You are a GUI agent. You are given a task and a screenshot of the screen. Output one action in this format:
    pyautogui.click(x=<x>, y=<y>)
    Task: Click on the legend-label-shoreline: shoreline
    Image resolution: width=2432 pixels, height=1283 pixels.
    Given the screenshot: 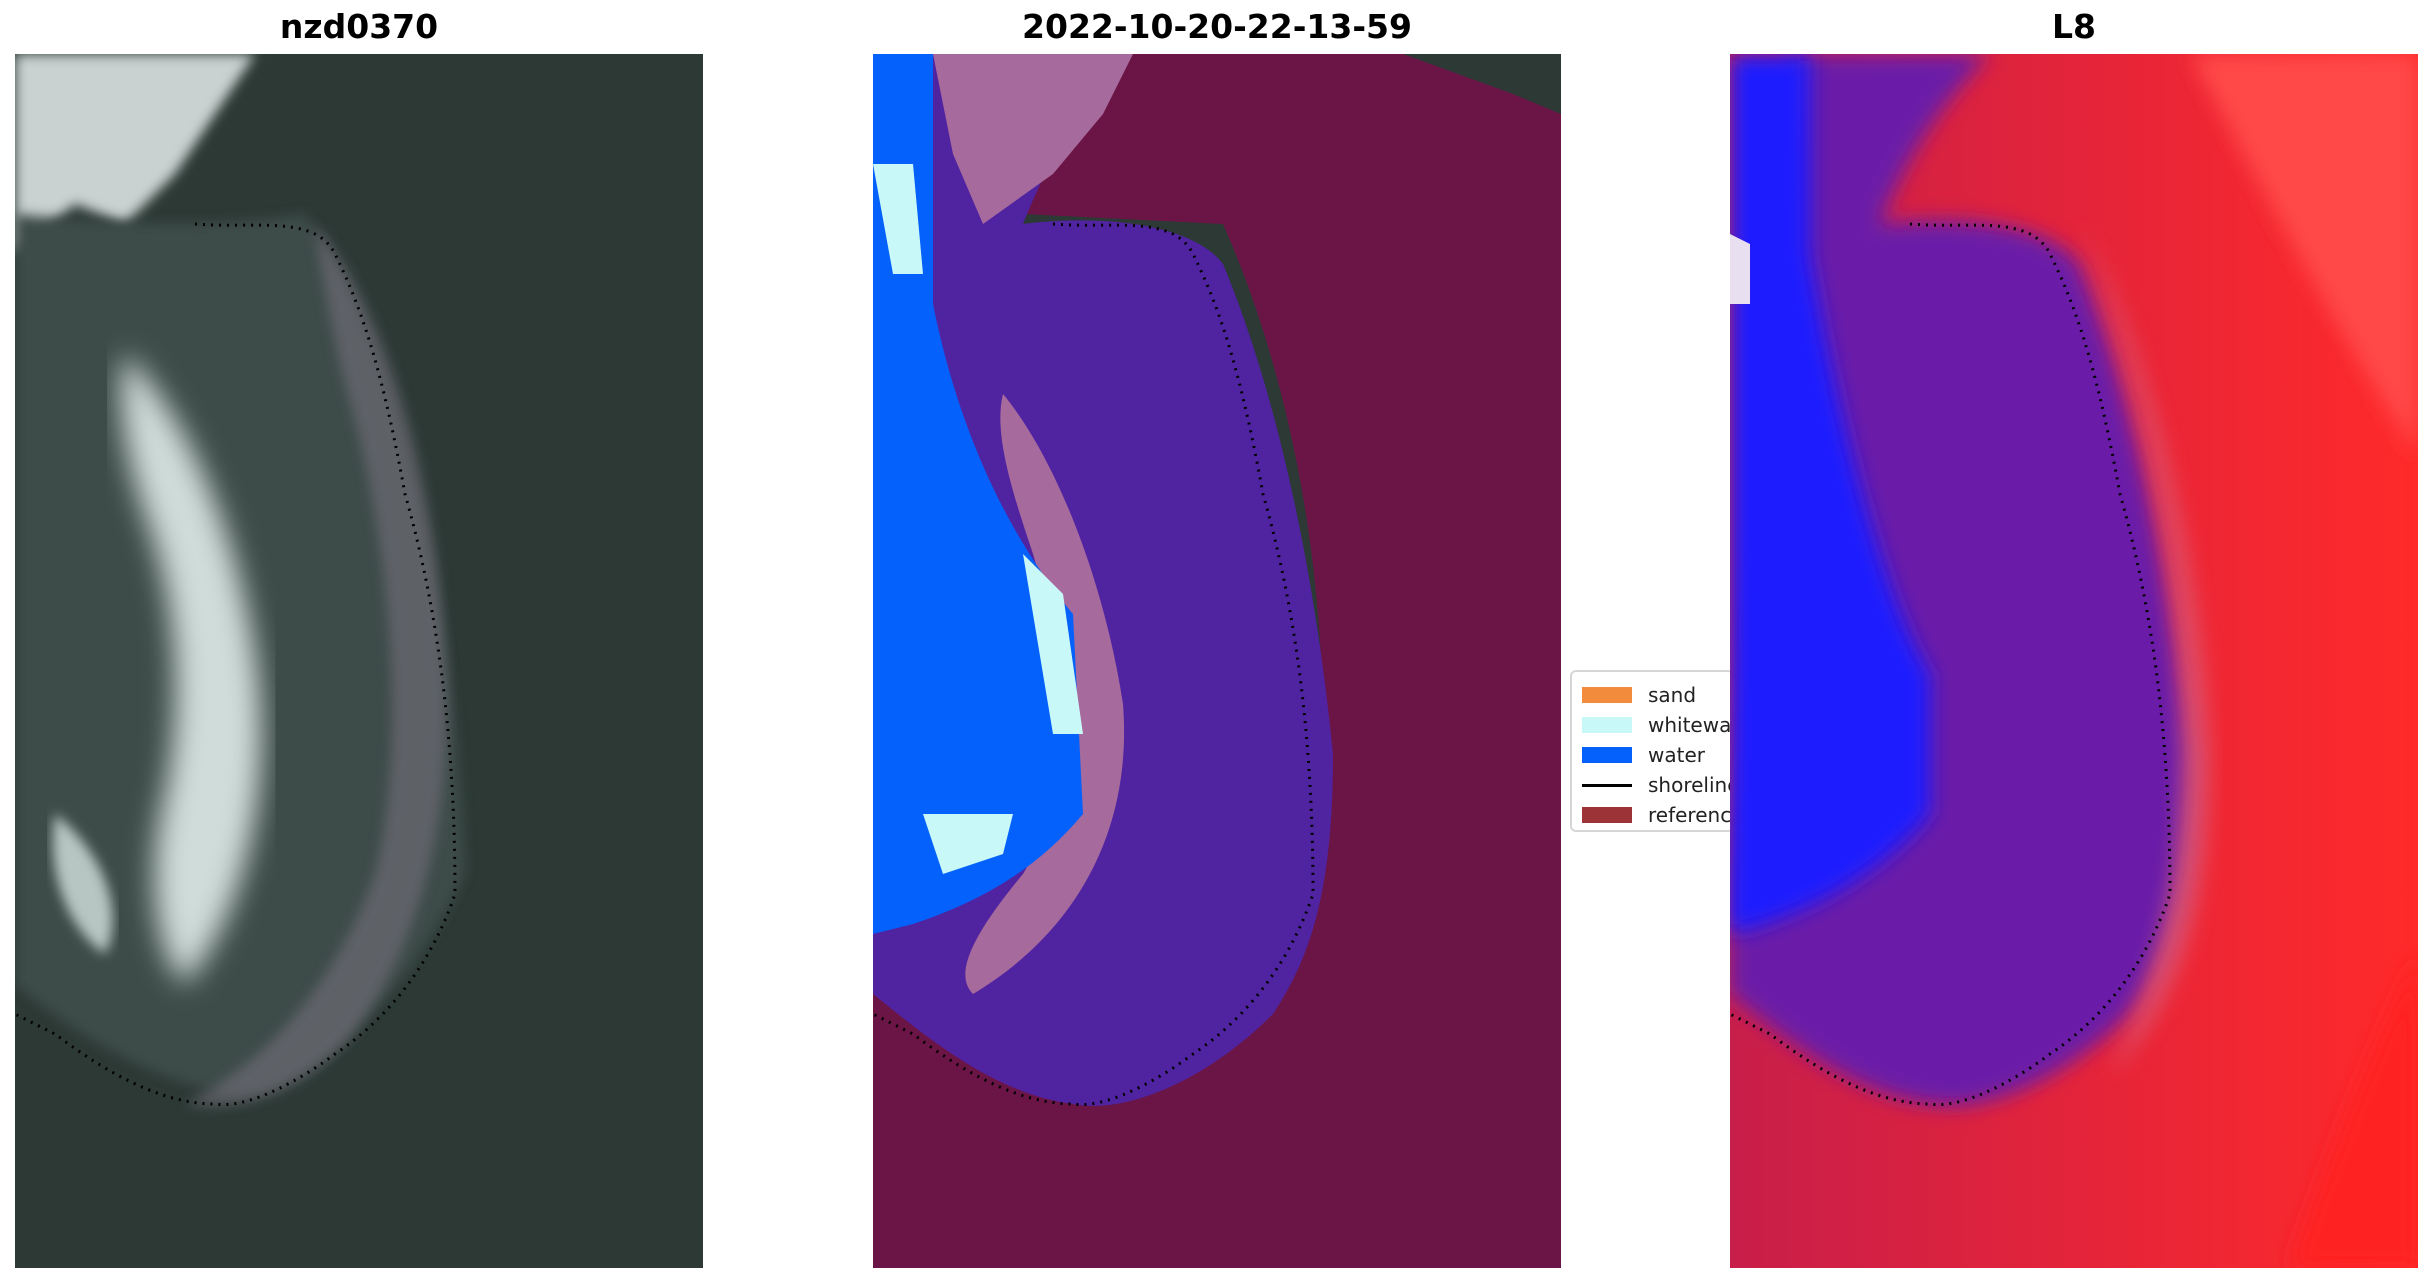 What is the action you would take?
    pyautogui.click(x=1690, y=785)
    